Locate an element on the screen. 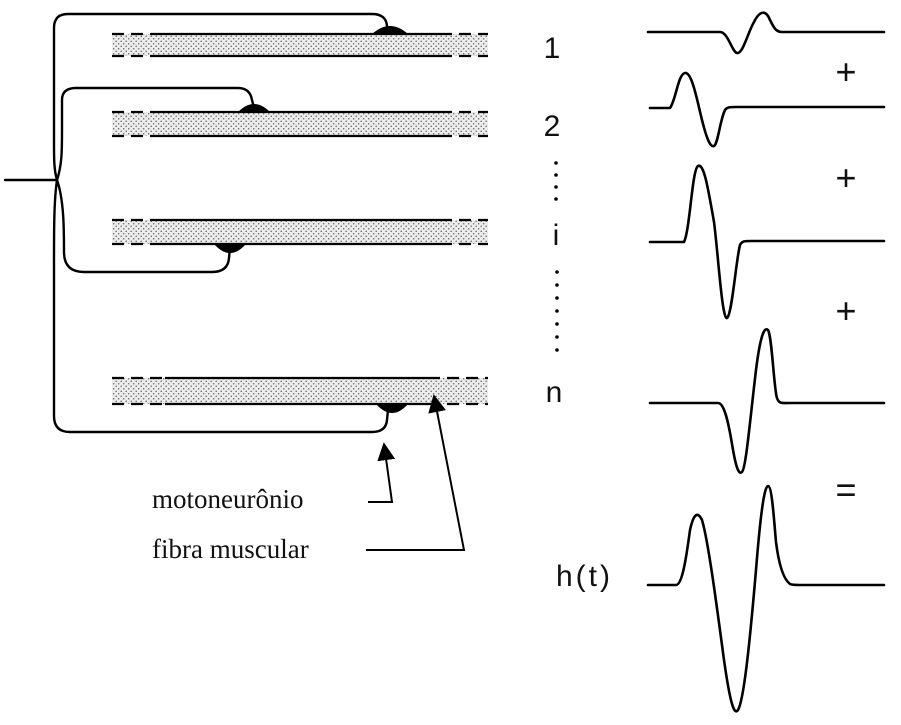 This screenshot has width=901, height=725. plus-sign-3: + is located at coordinates (845, 310).